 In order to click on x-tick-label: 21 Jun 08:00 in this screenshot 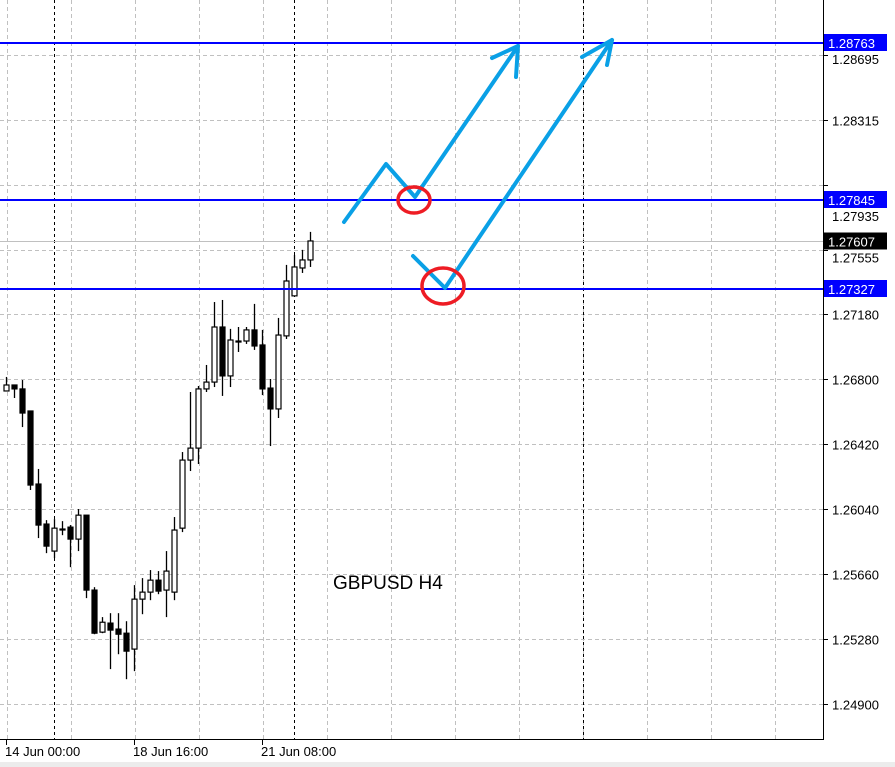, I will do `click(298, 751)`.